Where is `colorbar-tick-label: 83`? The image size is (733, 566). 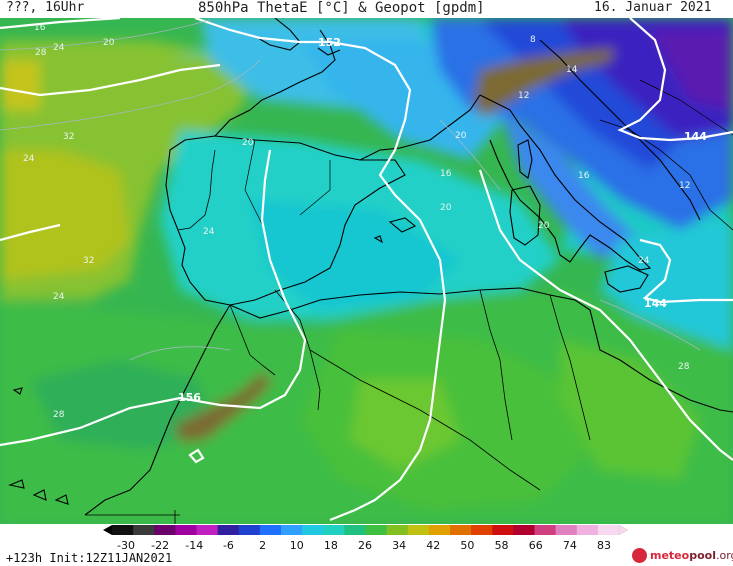 colorbar-tick-label: 83 is located at coordinates (604, 545).